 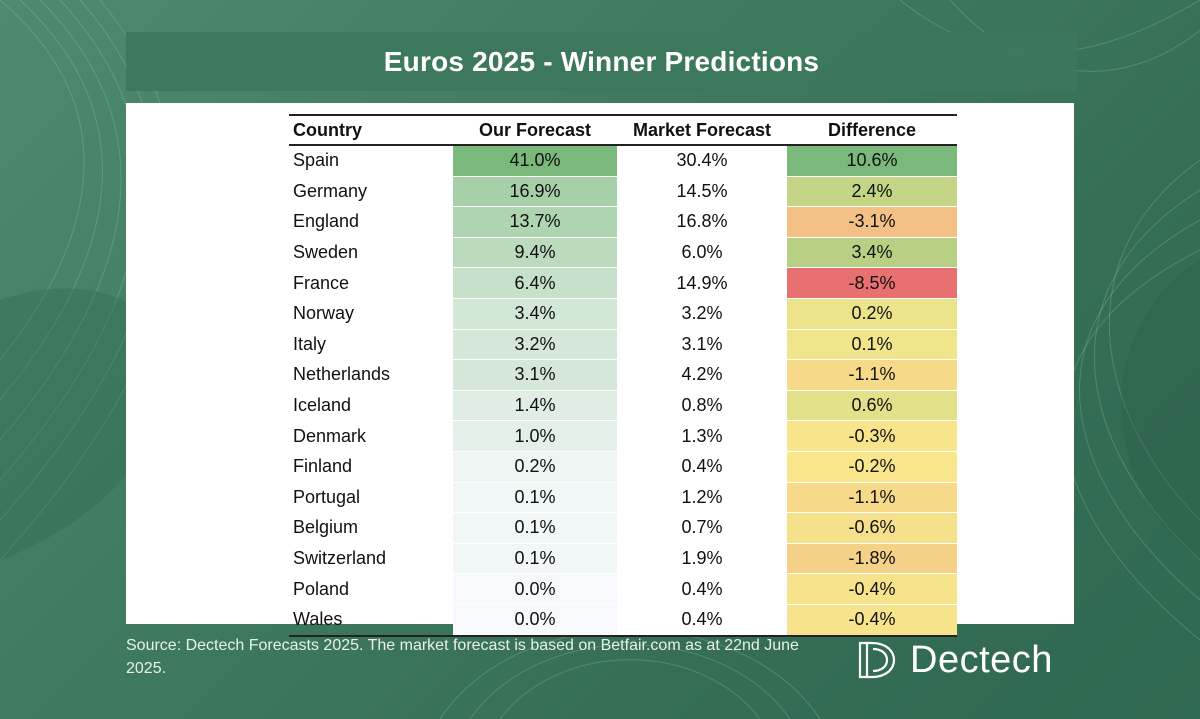 What do you see at coordinates (702, 130) in the screenshot?
I see `header-market-forecast: Market Forecast` at bounding box center [702, 130].